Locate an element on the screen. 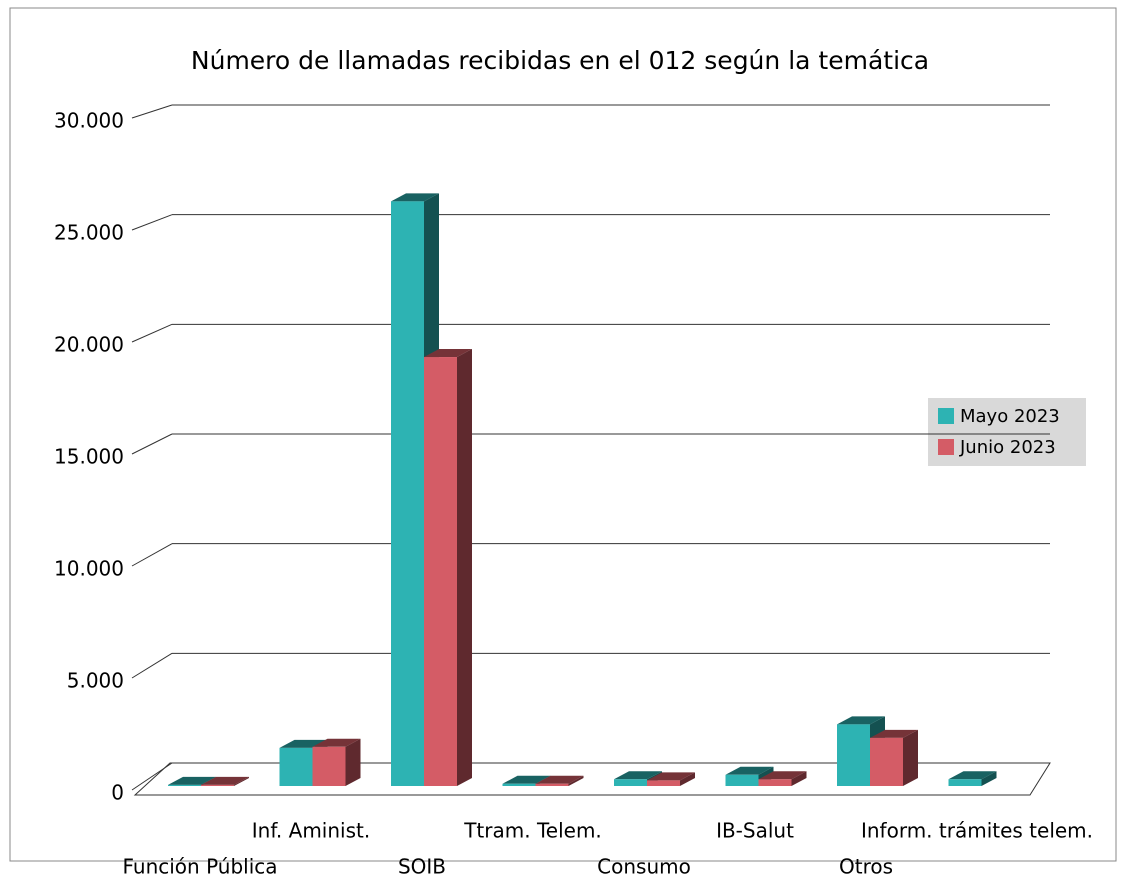  x-tick-label: Consumo is located at coordinates (644, 867).